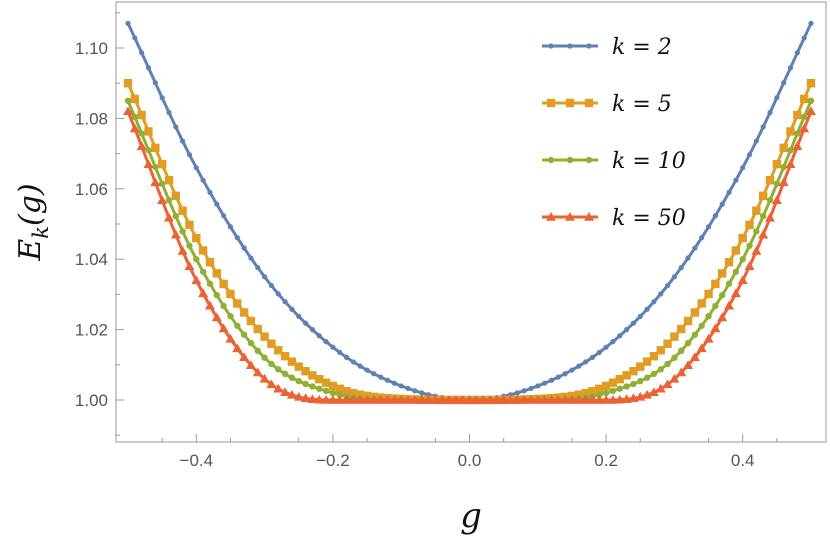 Image resolution: width=830 pixels, height=541 pixels. I want to click on legend-label: k = 50, so click(649, 218).